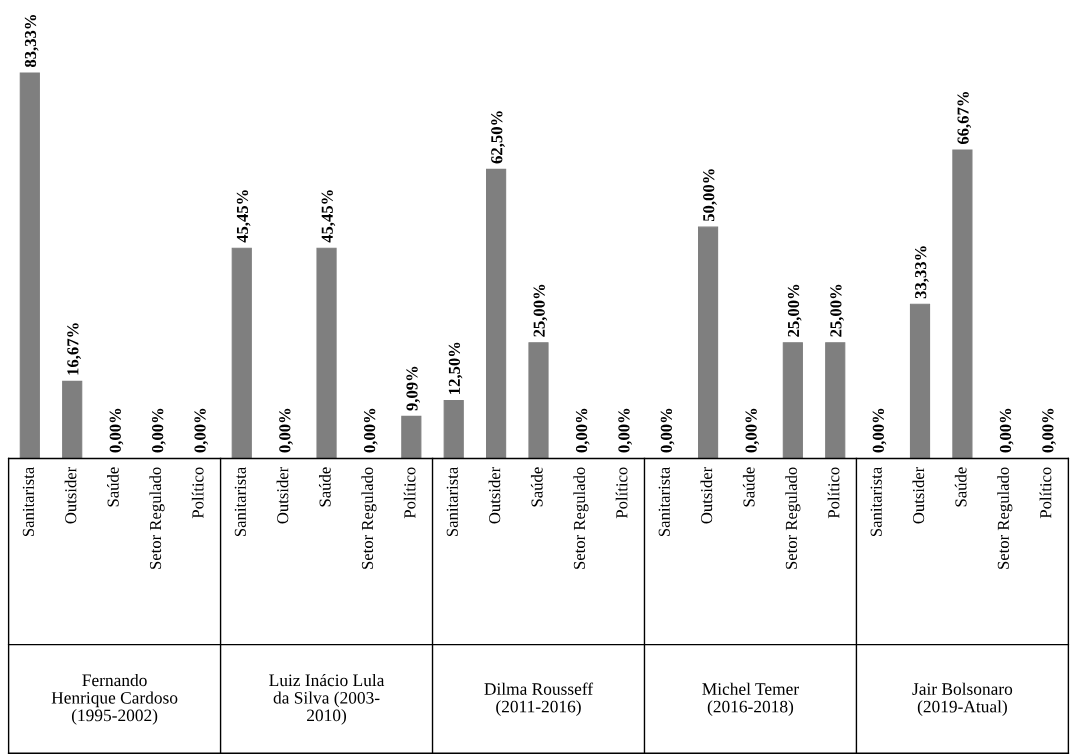  Describe the element at coordinates (31, 41) in the screenshot. I see `data-label: 83,33%` at that location.